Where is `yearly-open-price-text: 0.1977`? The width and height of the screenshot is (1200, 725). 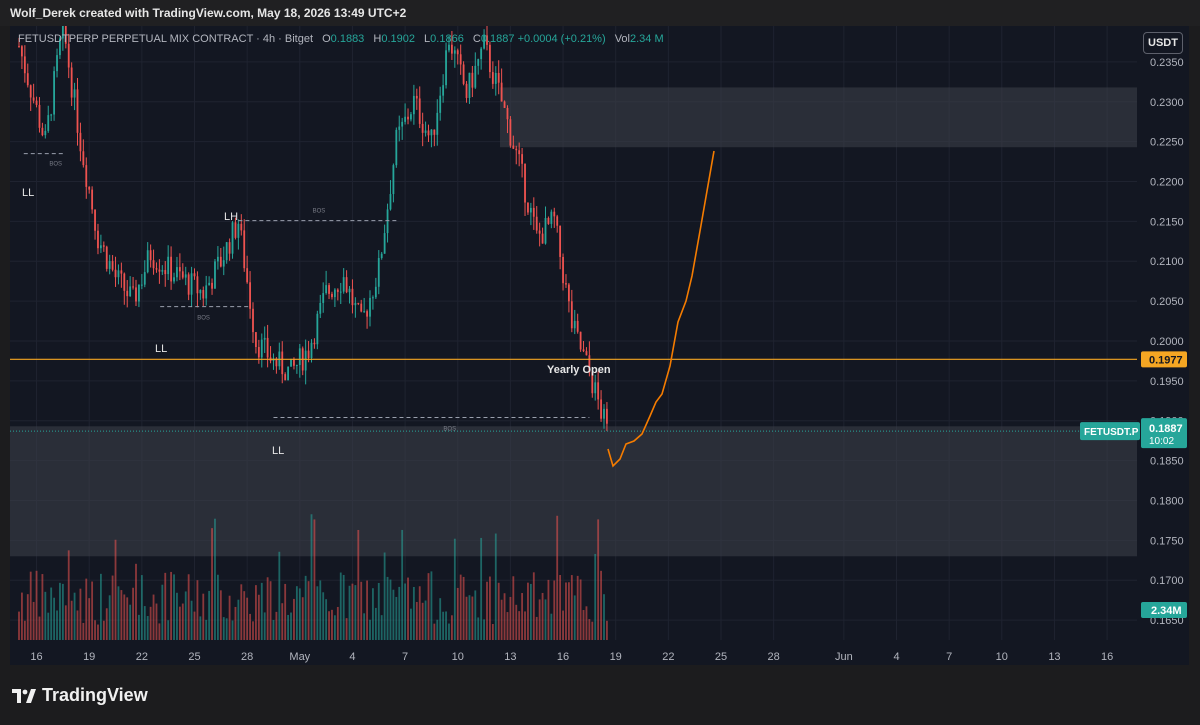 yearly-open-price-text: 0.1977 is located at coordinates (1166, 360).